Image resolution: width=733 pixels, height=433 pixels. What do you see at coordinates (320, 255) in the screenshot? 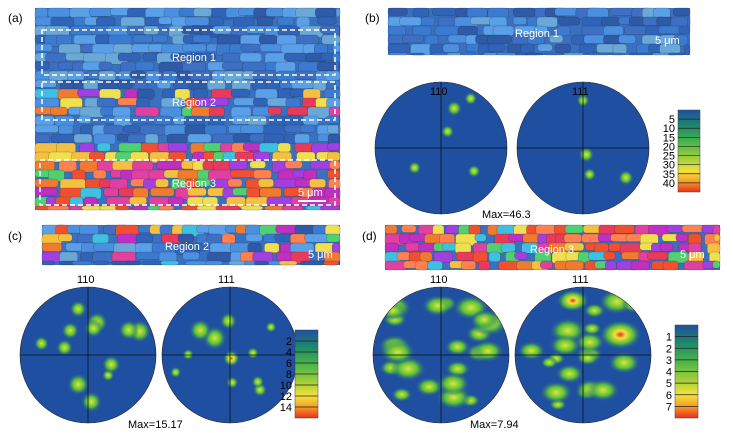
I see `scale-bar-c: 5 μm` at bounding box center [320, 255].